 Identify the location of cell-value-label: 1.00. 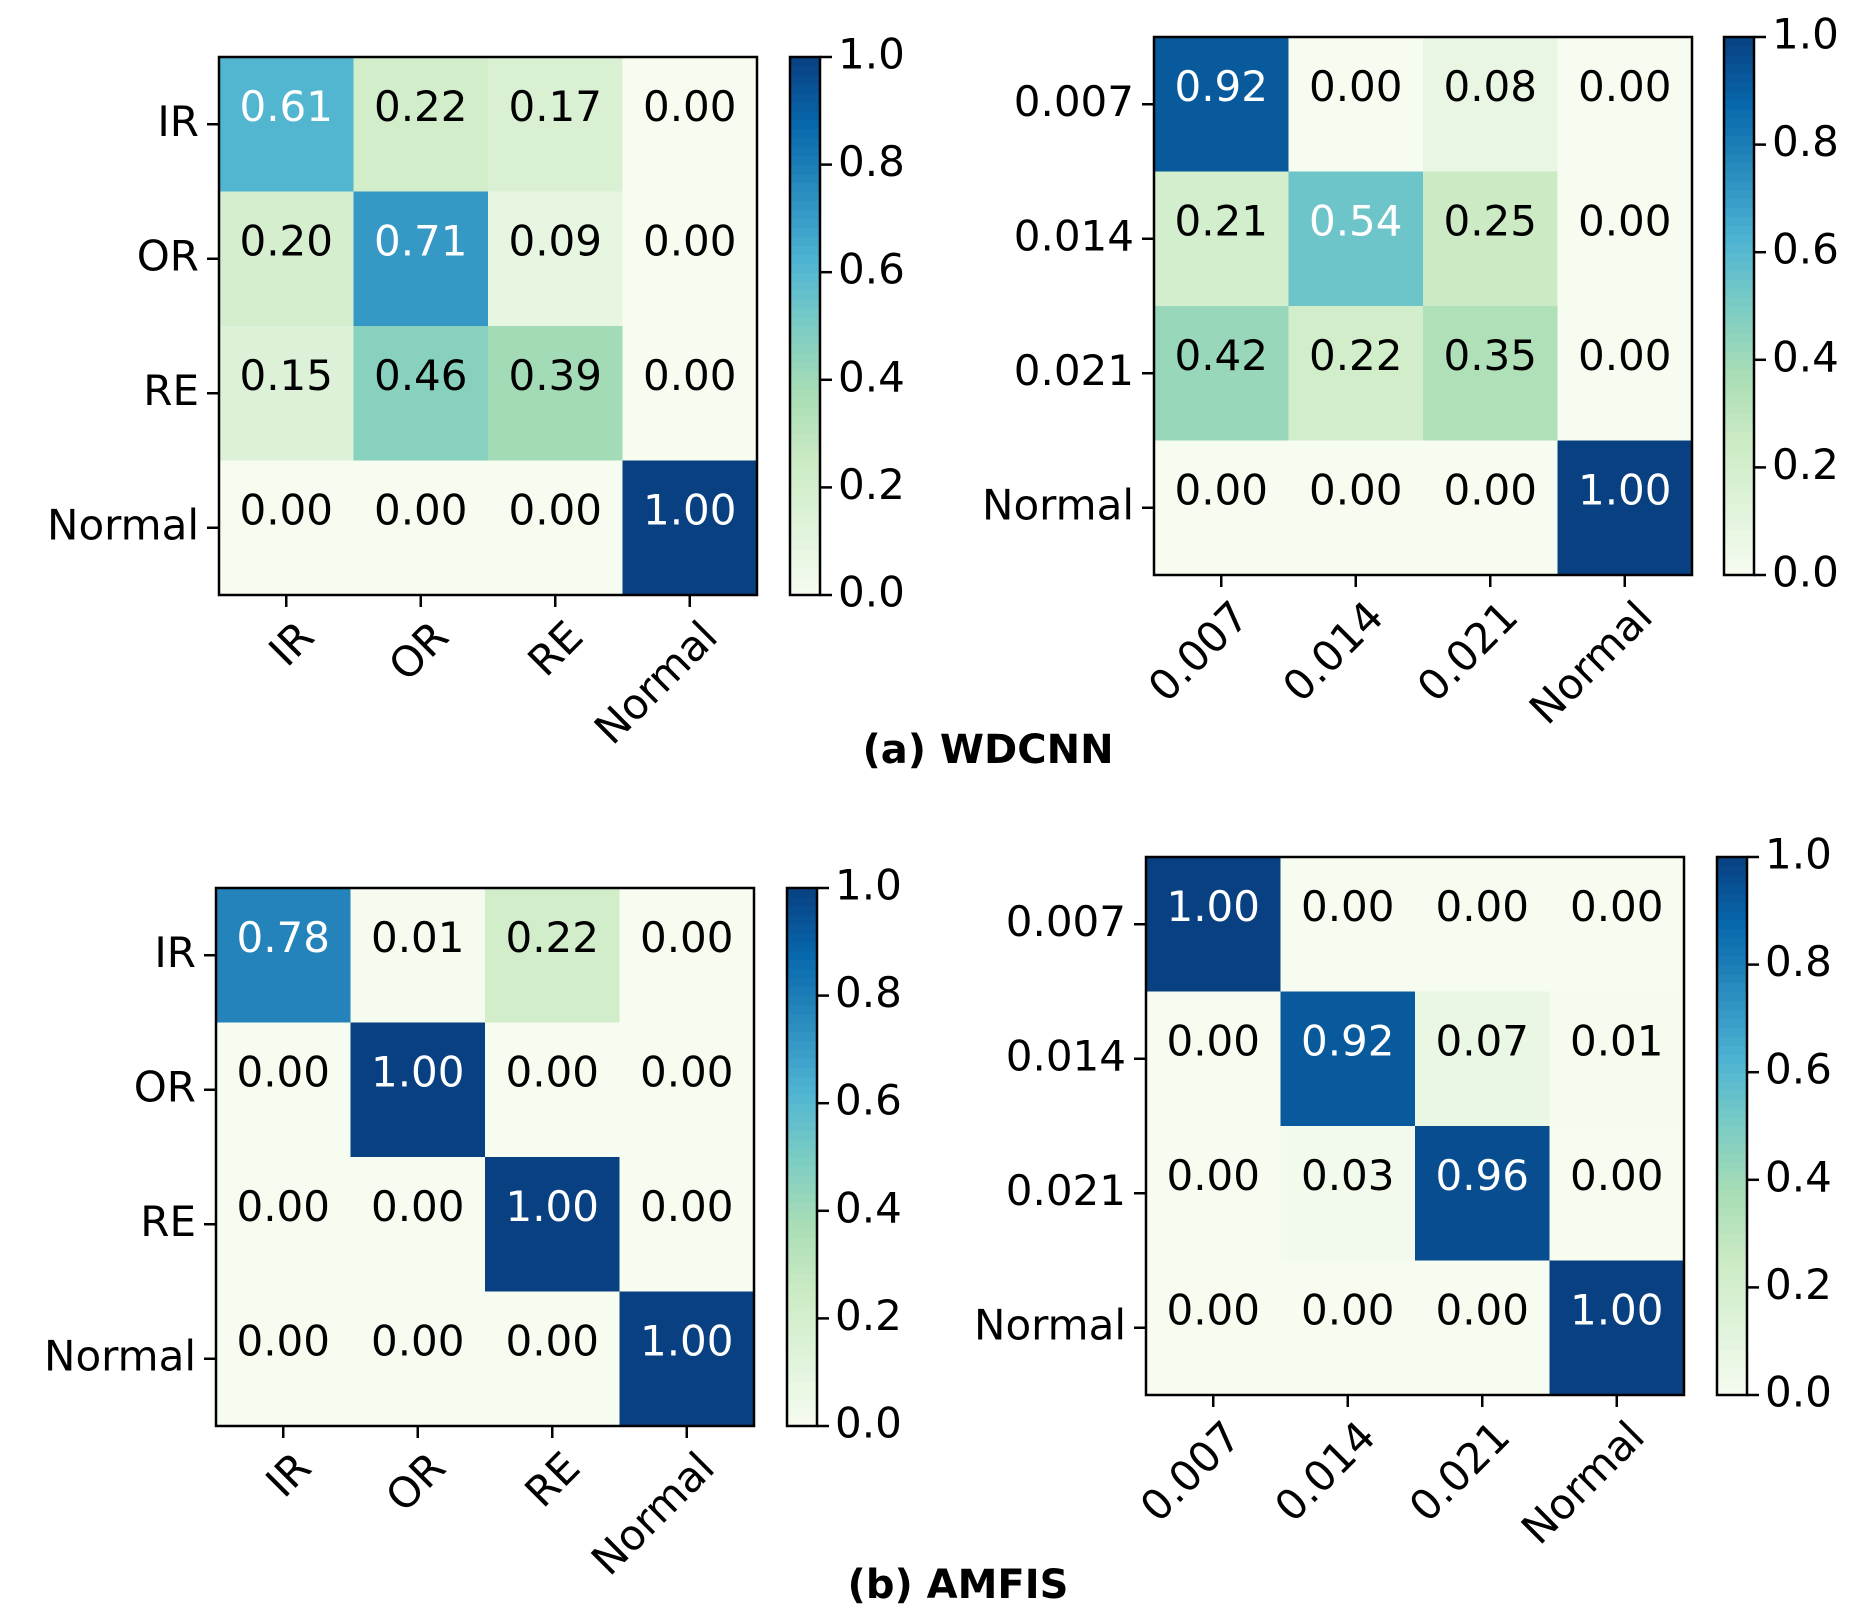
(1213, 906).